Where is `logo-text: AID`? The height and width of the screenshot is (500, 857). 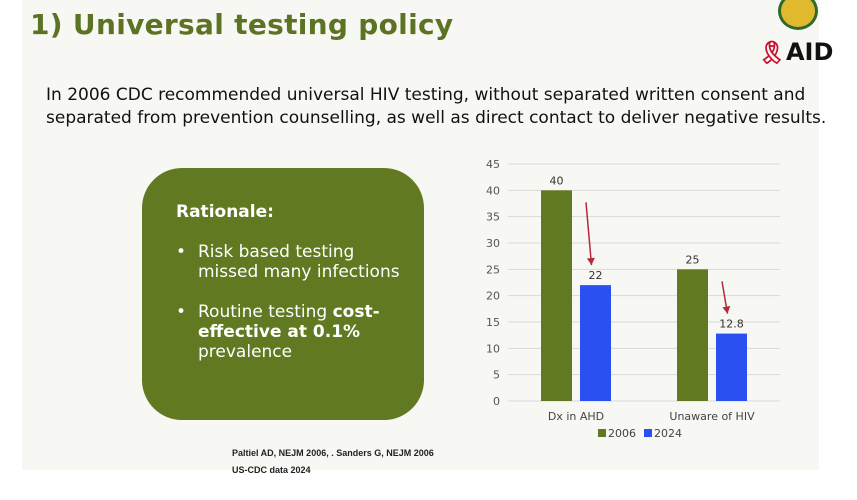 logo-text: AID is located at coordinates (809, 52).